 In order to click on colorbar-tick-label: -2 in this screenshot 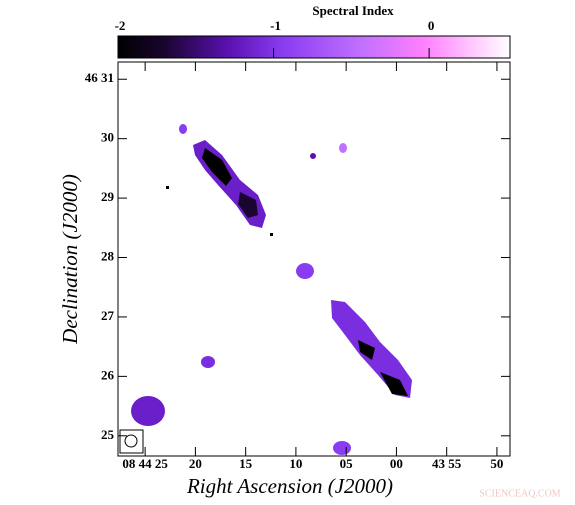, I will do `click(120, 25)`.